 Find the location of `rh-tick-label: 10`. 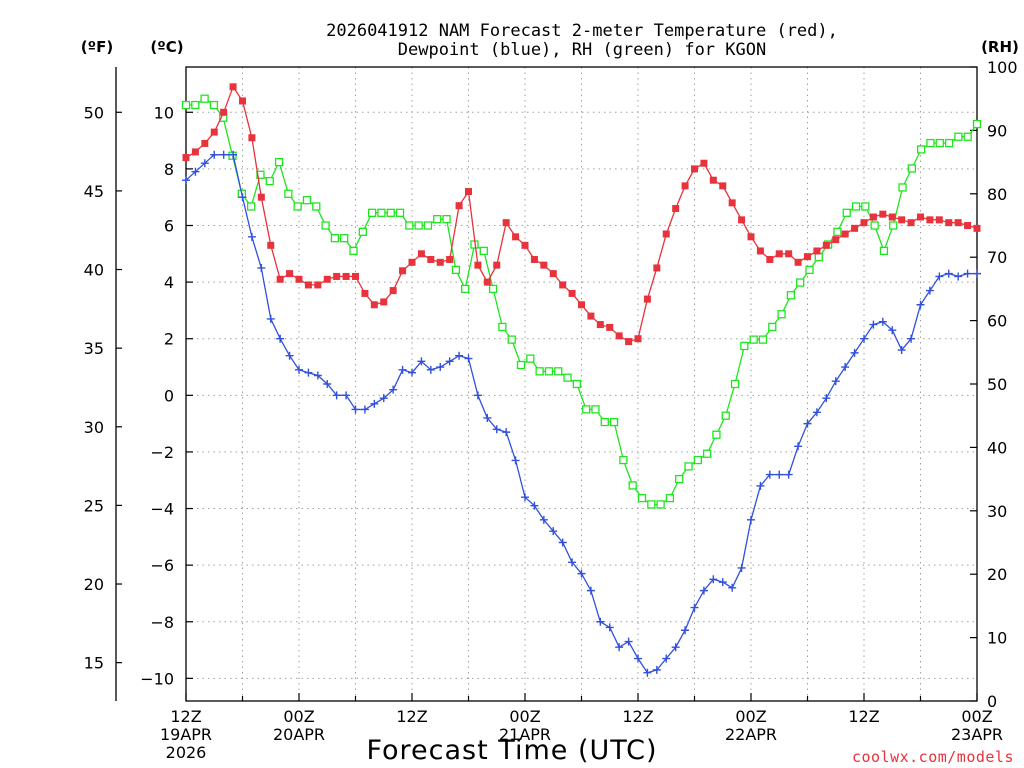

rh-tick-label: 10 is located at coordinates (997, 638).